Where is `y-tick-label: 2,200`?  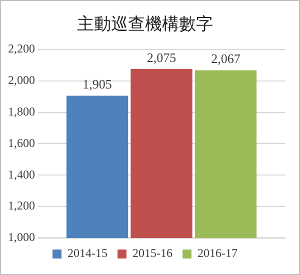 y-tick-label: 2,200 is located at coordinates (21, 49).